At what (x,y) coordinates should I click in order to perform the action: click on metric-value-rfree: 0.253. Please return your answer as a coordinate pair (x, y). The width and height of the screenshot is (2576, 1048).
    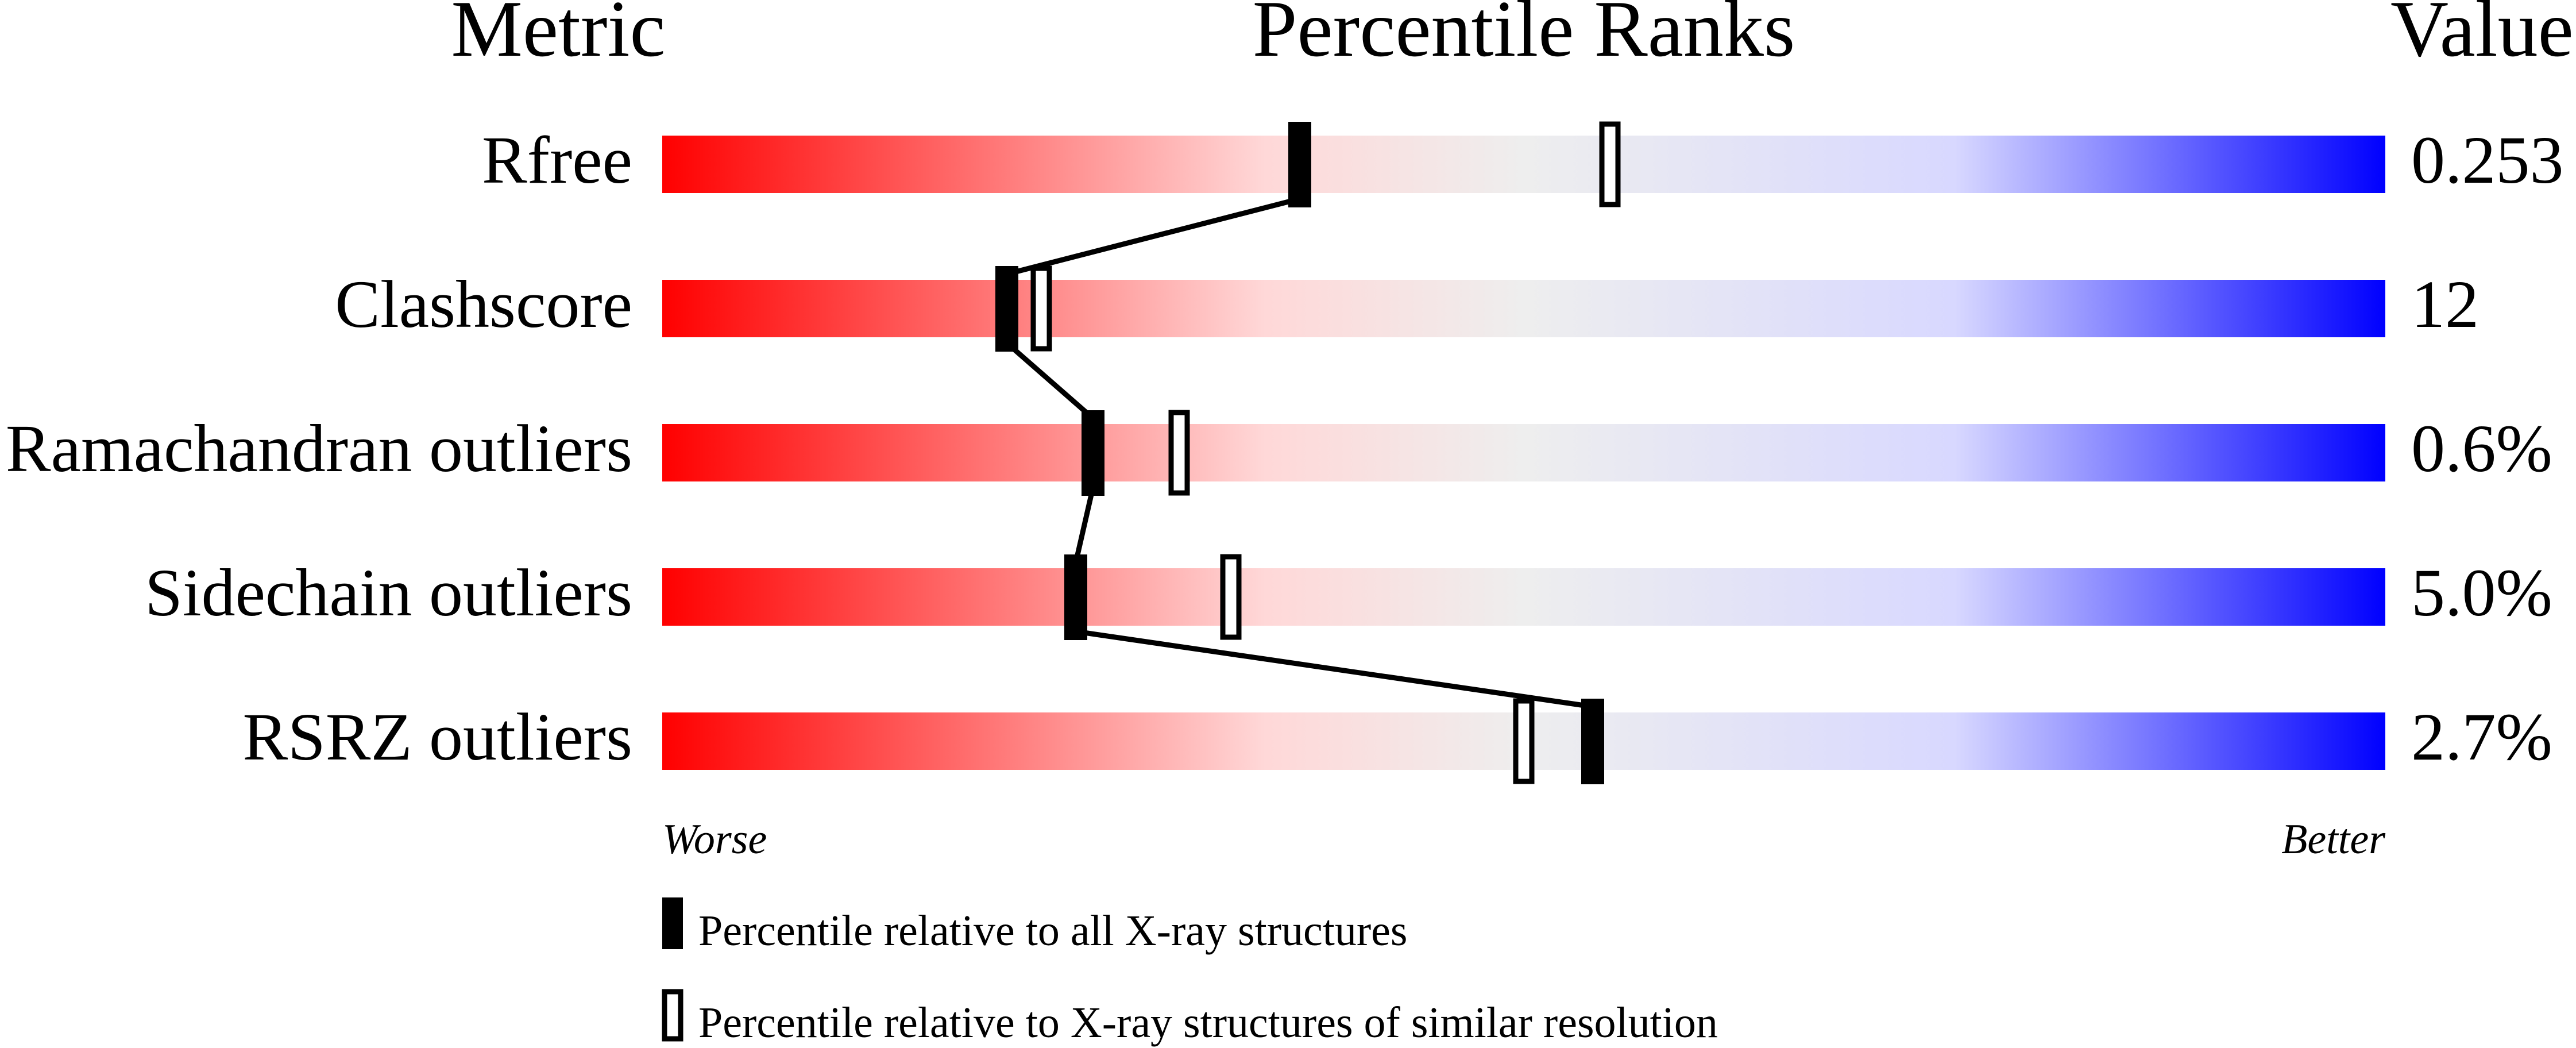
    Looking at the image, I should click on (2487, 160).